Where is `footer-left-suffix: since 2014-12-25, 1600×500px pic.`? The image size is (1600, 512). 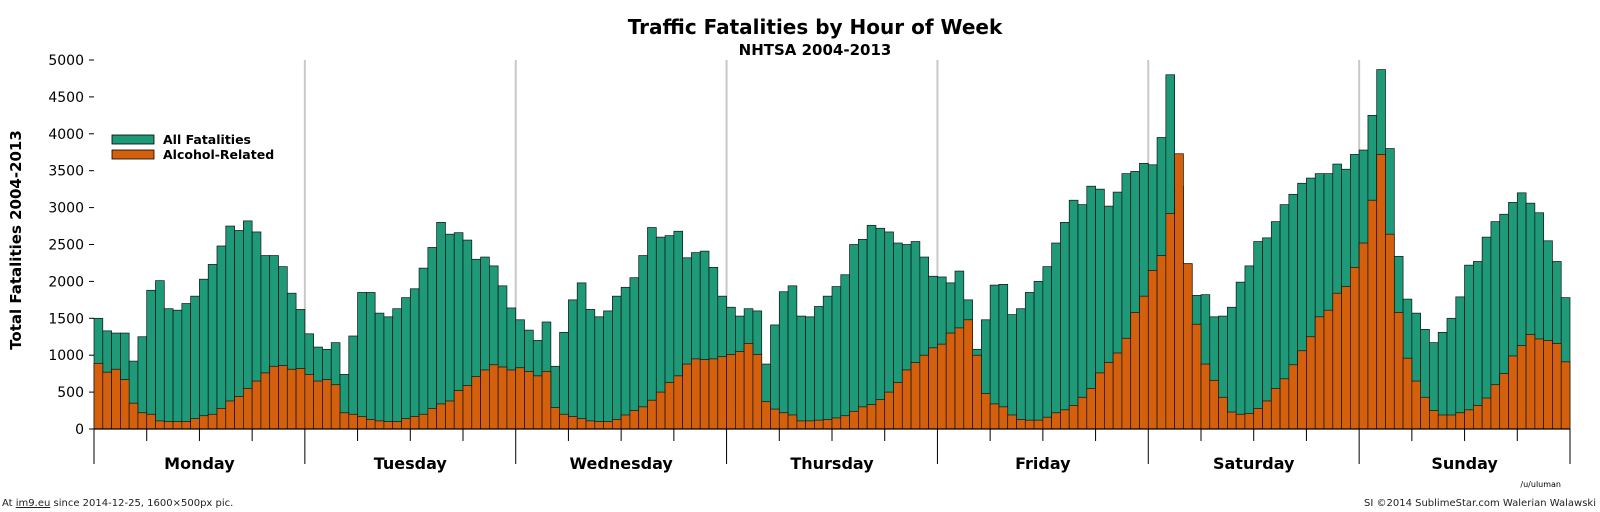
footer-left-suffix: since 2014-12-25, 1600×500px pic. is located at coordinates (143, 503).